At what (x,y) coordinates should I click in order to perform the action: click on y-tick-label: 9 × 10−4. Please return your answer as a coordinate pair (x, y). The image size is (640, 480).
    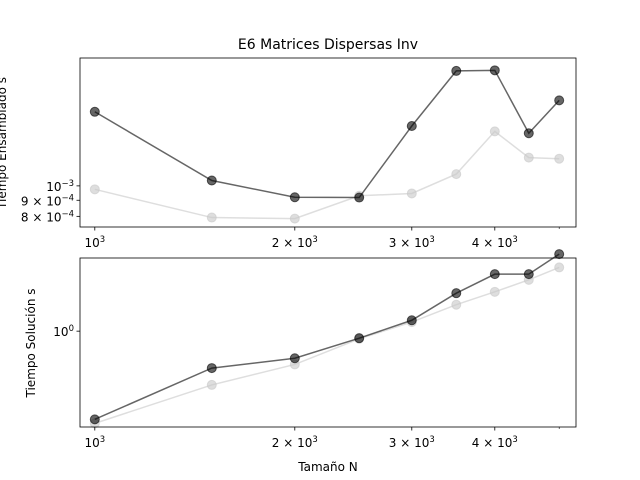
    Looking at the image, I should click on (47, 200).